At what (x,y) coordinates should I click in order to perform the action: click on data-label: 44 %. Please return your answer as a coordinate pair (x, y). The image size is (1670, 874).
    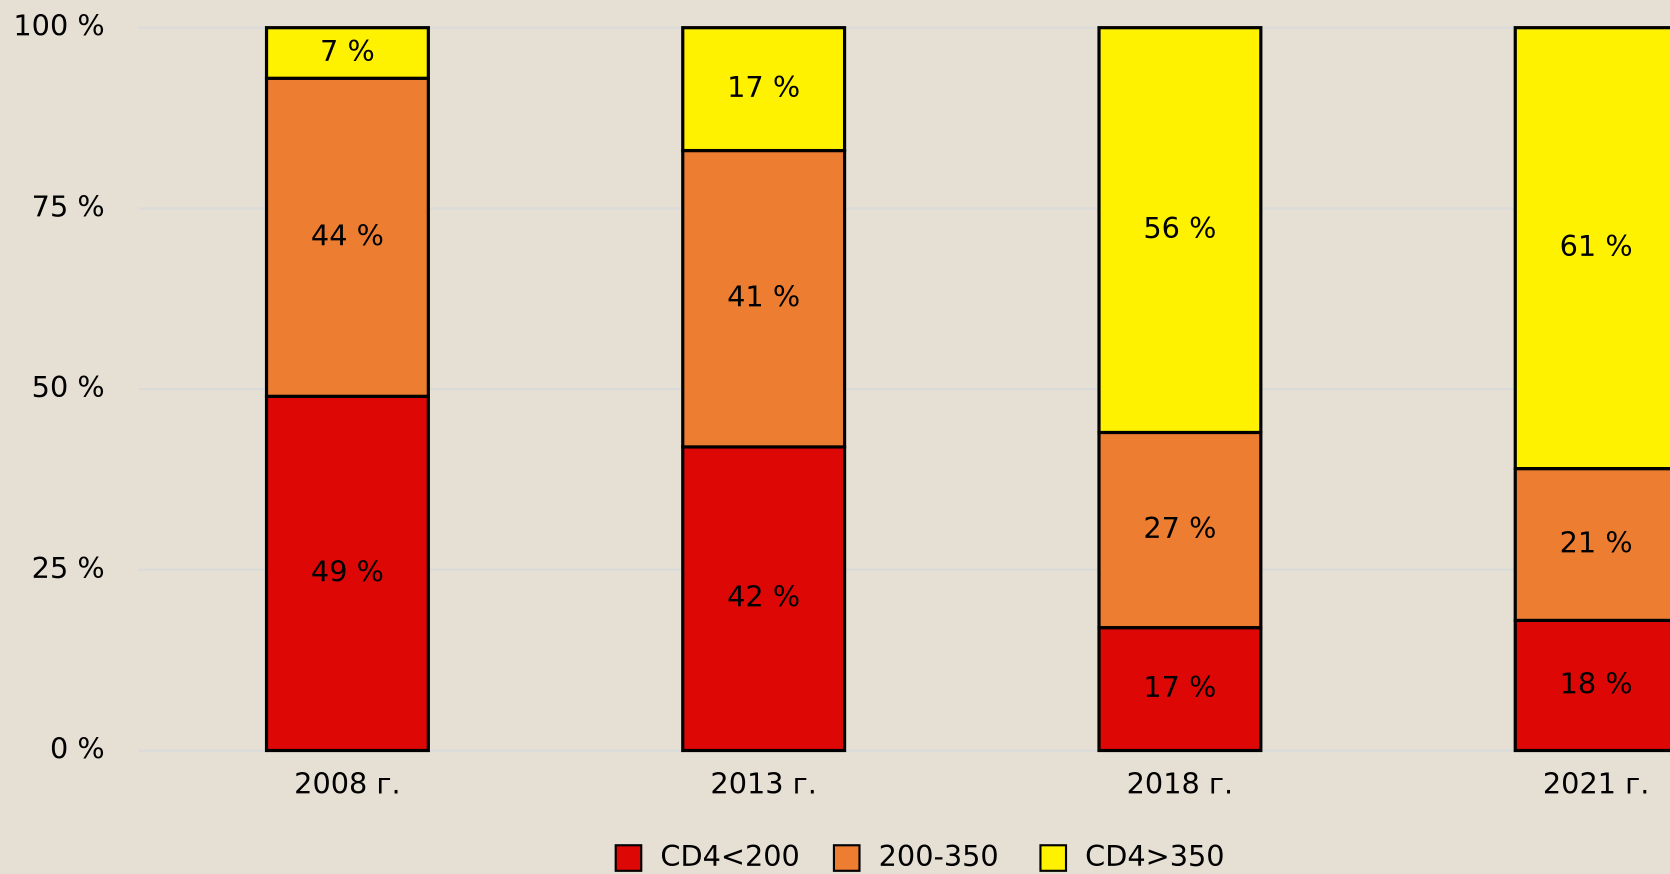
    Looking at the image, I should click on (347, 235).